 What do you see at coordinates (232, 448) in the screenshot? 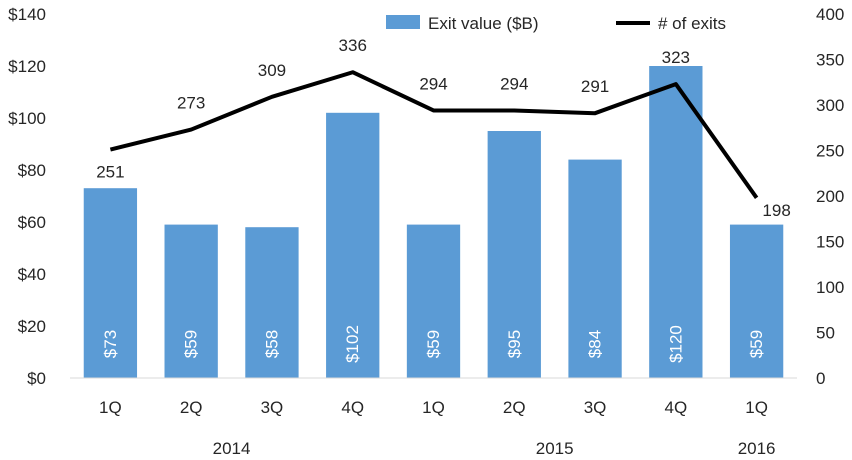
I see `x-axis-year-label: 2014` at bounding box center [232, 448].